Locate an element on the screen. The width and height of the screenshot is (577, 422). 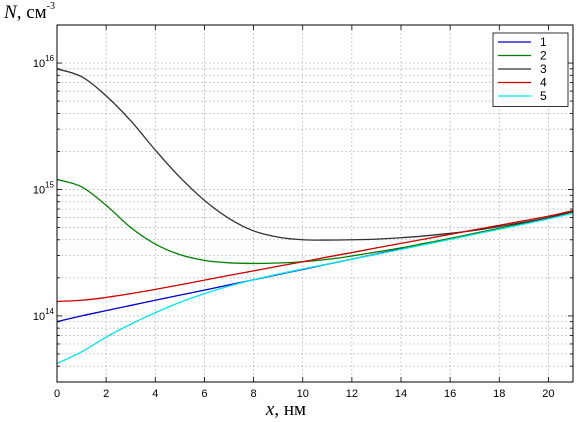
x-tick-label: 20 is located at coordinates (548, 394).